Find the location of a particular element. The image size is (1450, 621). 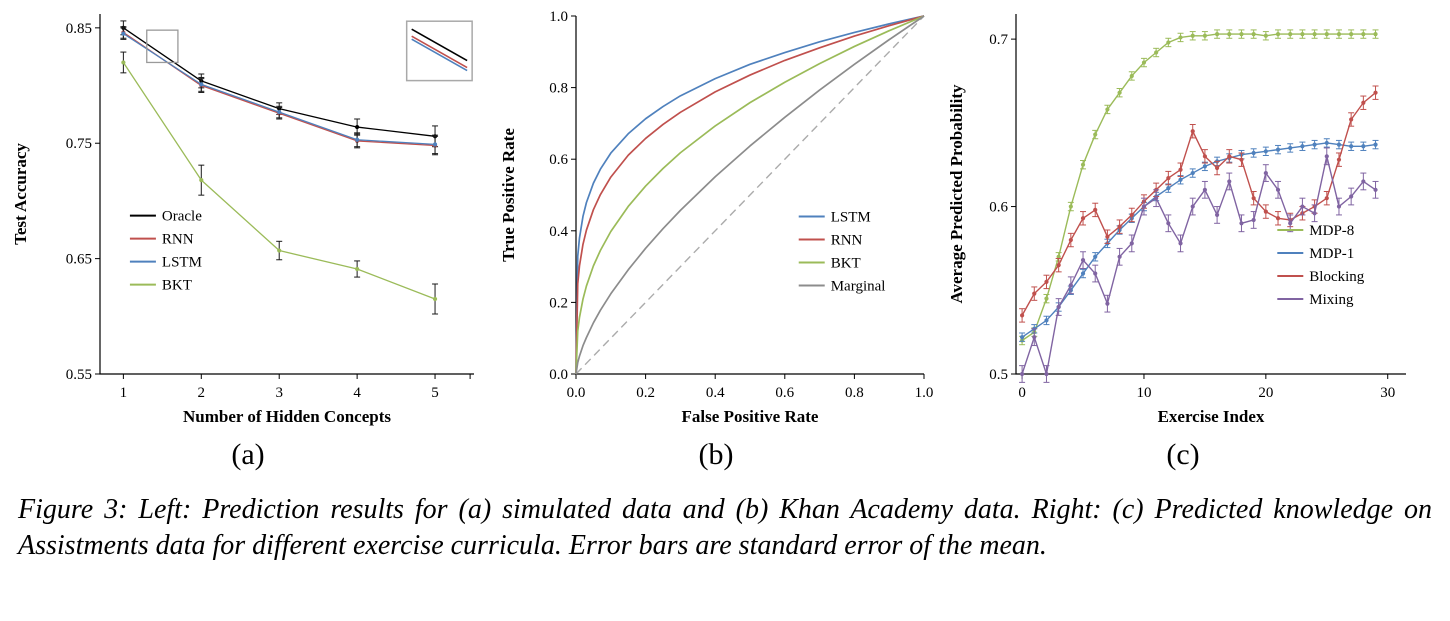

svg-text: MDP-1 is located at coordinates (1331, 254).